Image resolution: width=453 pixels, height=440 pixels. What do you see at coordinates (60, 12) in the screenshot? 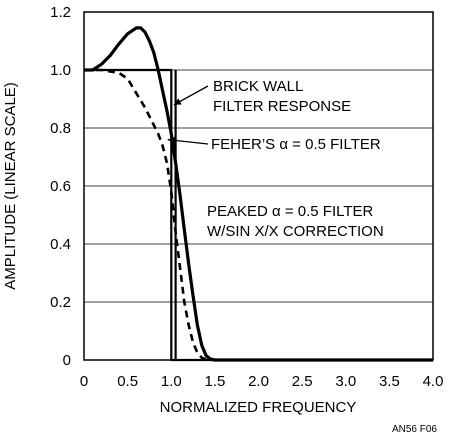
I see `y-tick-label: 1.2` at bounding box center [60, 12].